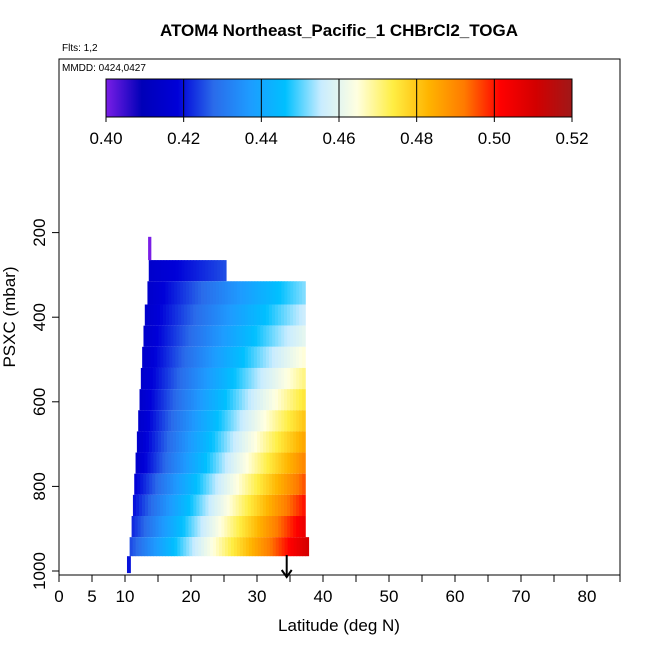  What do you see at coordinates (39, 402) in the screenshot?
I see `y-tick-label: 600` at bounding box center [39, 402].